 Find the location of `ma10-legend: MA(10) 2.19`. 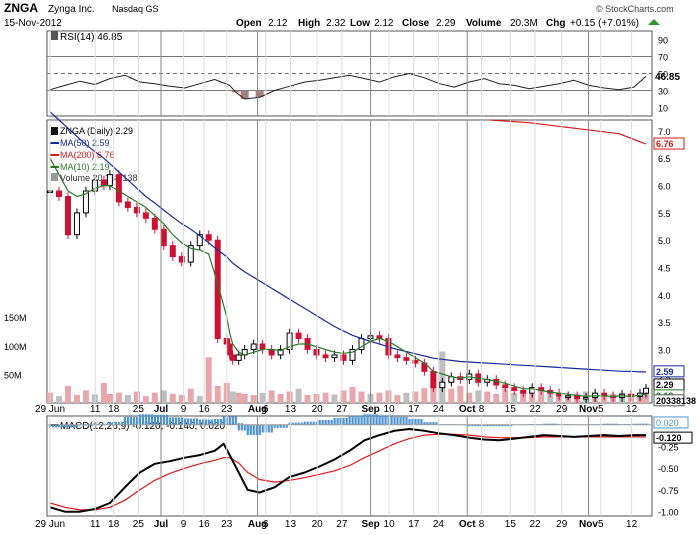

ma10-legend: MA(10) 2.19 is located at coordinates (85, 167).